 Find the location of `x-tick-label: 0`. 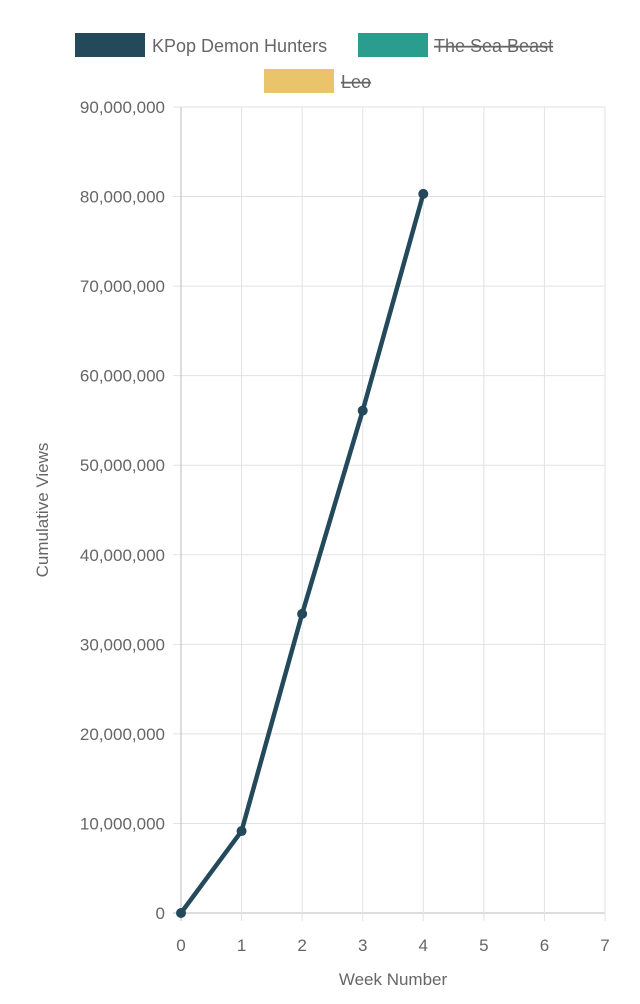

x-tick-label: 0 is located at coordinates (180, 945).